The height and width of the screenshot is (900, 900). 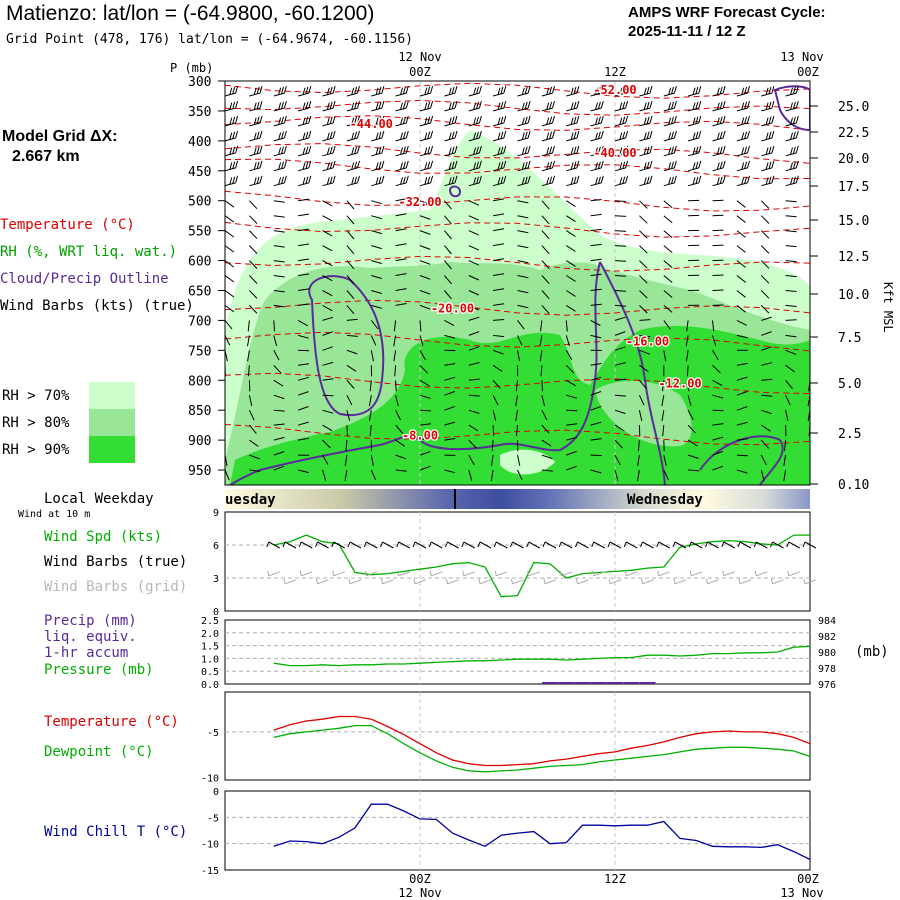 What do you see at coordinates (808, 72) in the screenshot?
I see `top-time-label: 00Z` at bounding box center [808, 72].